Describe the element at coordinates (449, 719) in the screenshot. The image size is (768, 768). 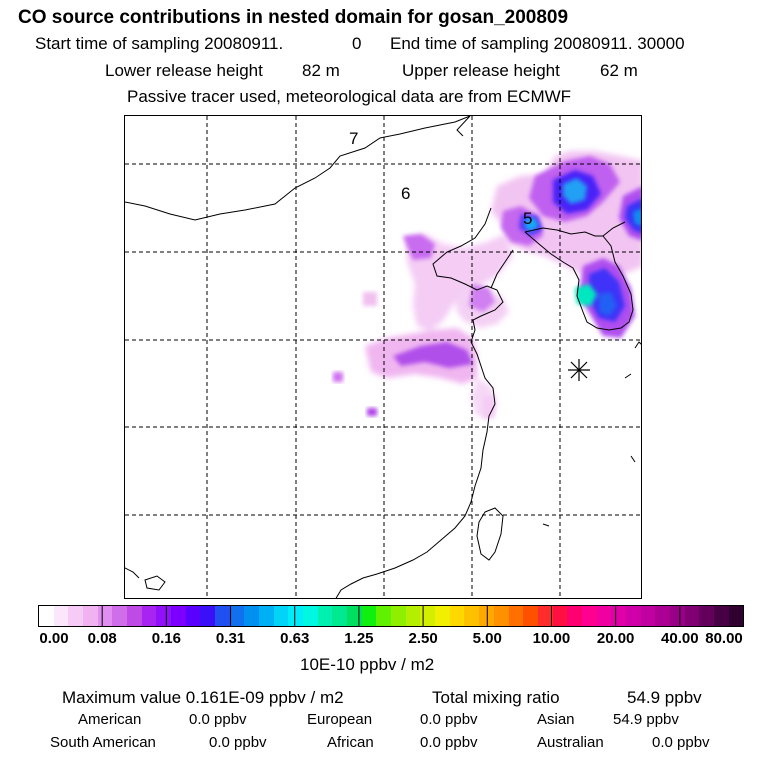
I see `region-european-value: 0.0 ppbv` at that location.